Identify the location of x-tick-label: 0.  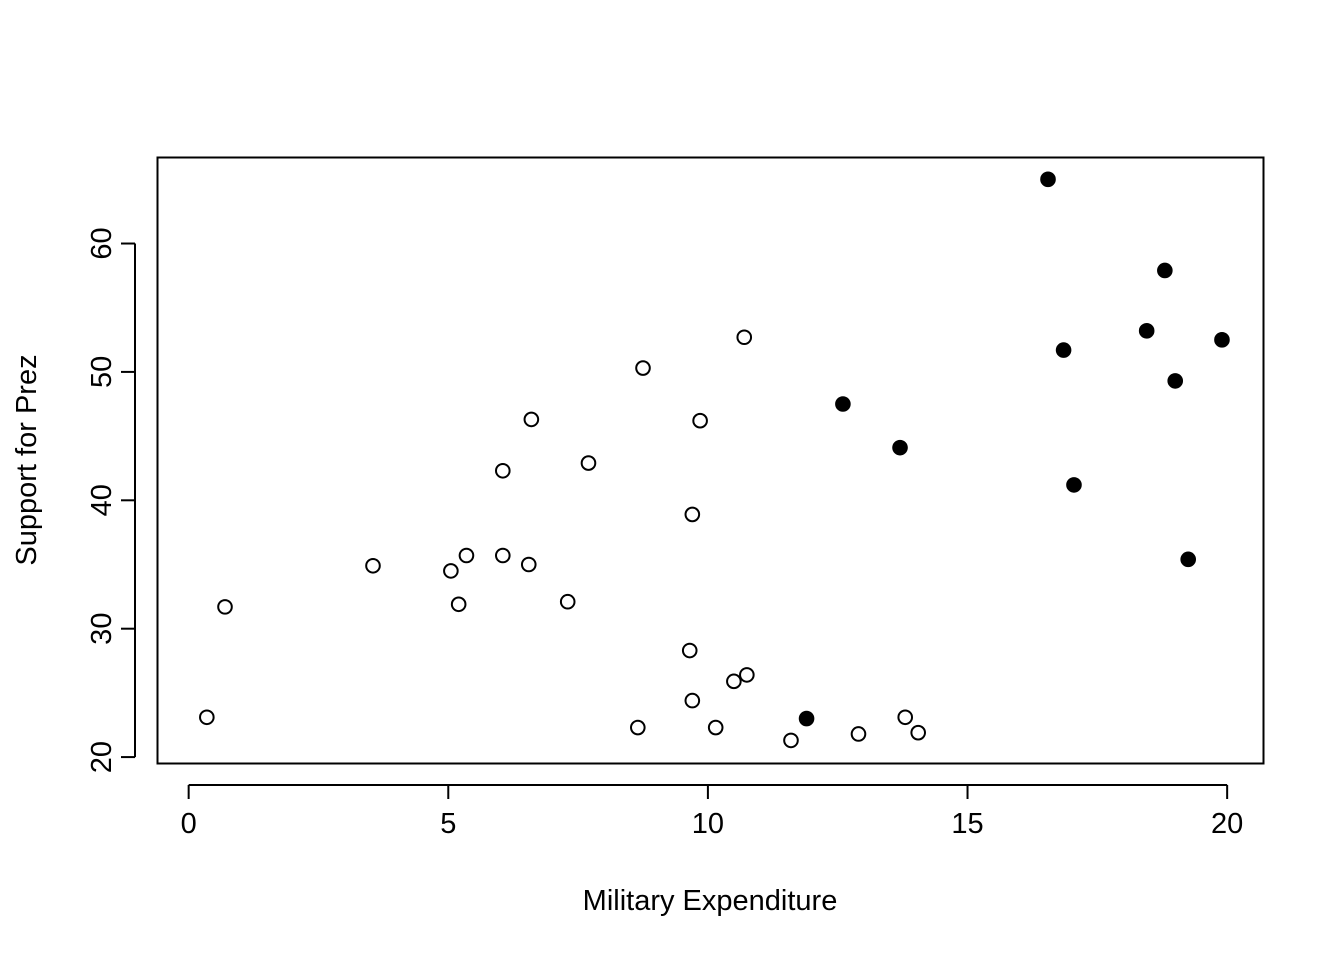
(189, 824).